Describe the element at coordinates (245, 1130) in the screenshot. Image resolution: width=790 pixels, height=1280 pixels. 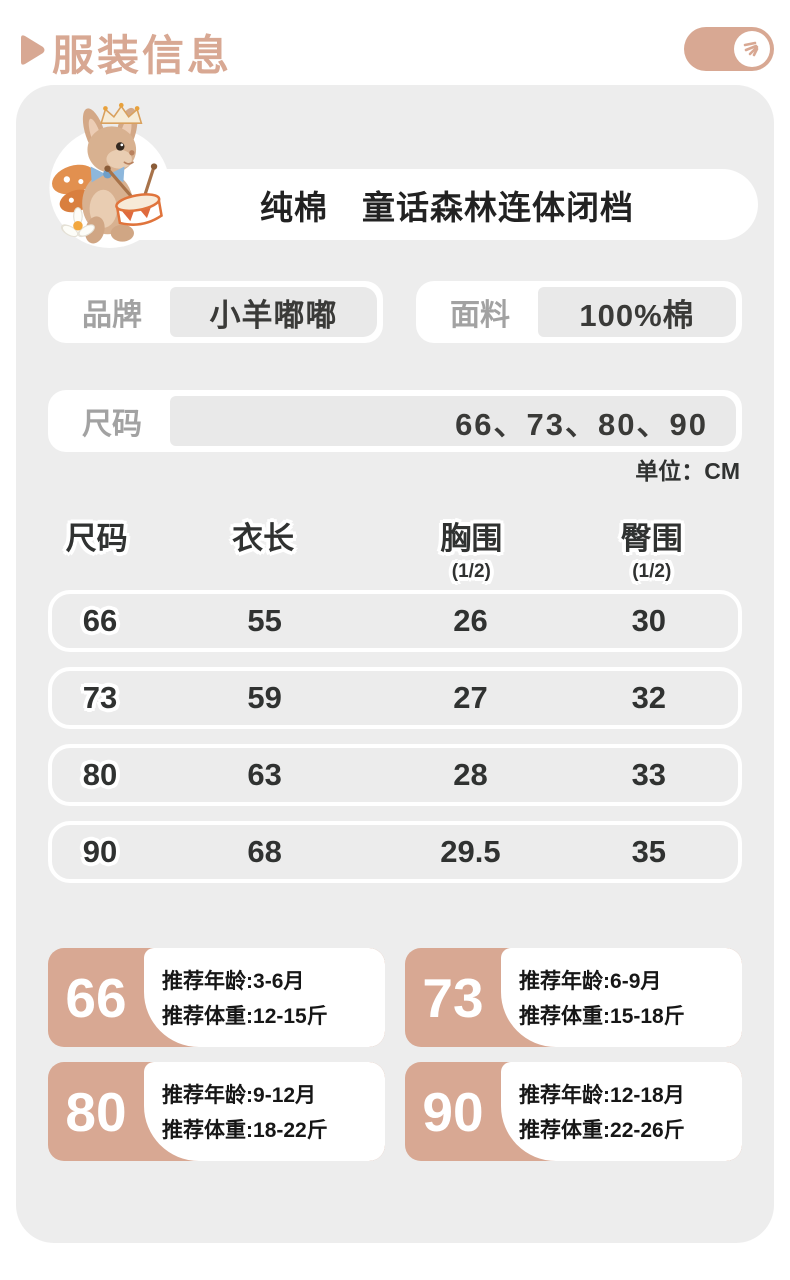
I see `recommended-weight: 推荐体重:18-22斤` at that location.